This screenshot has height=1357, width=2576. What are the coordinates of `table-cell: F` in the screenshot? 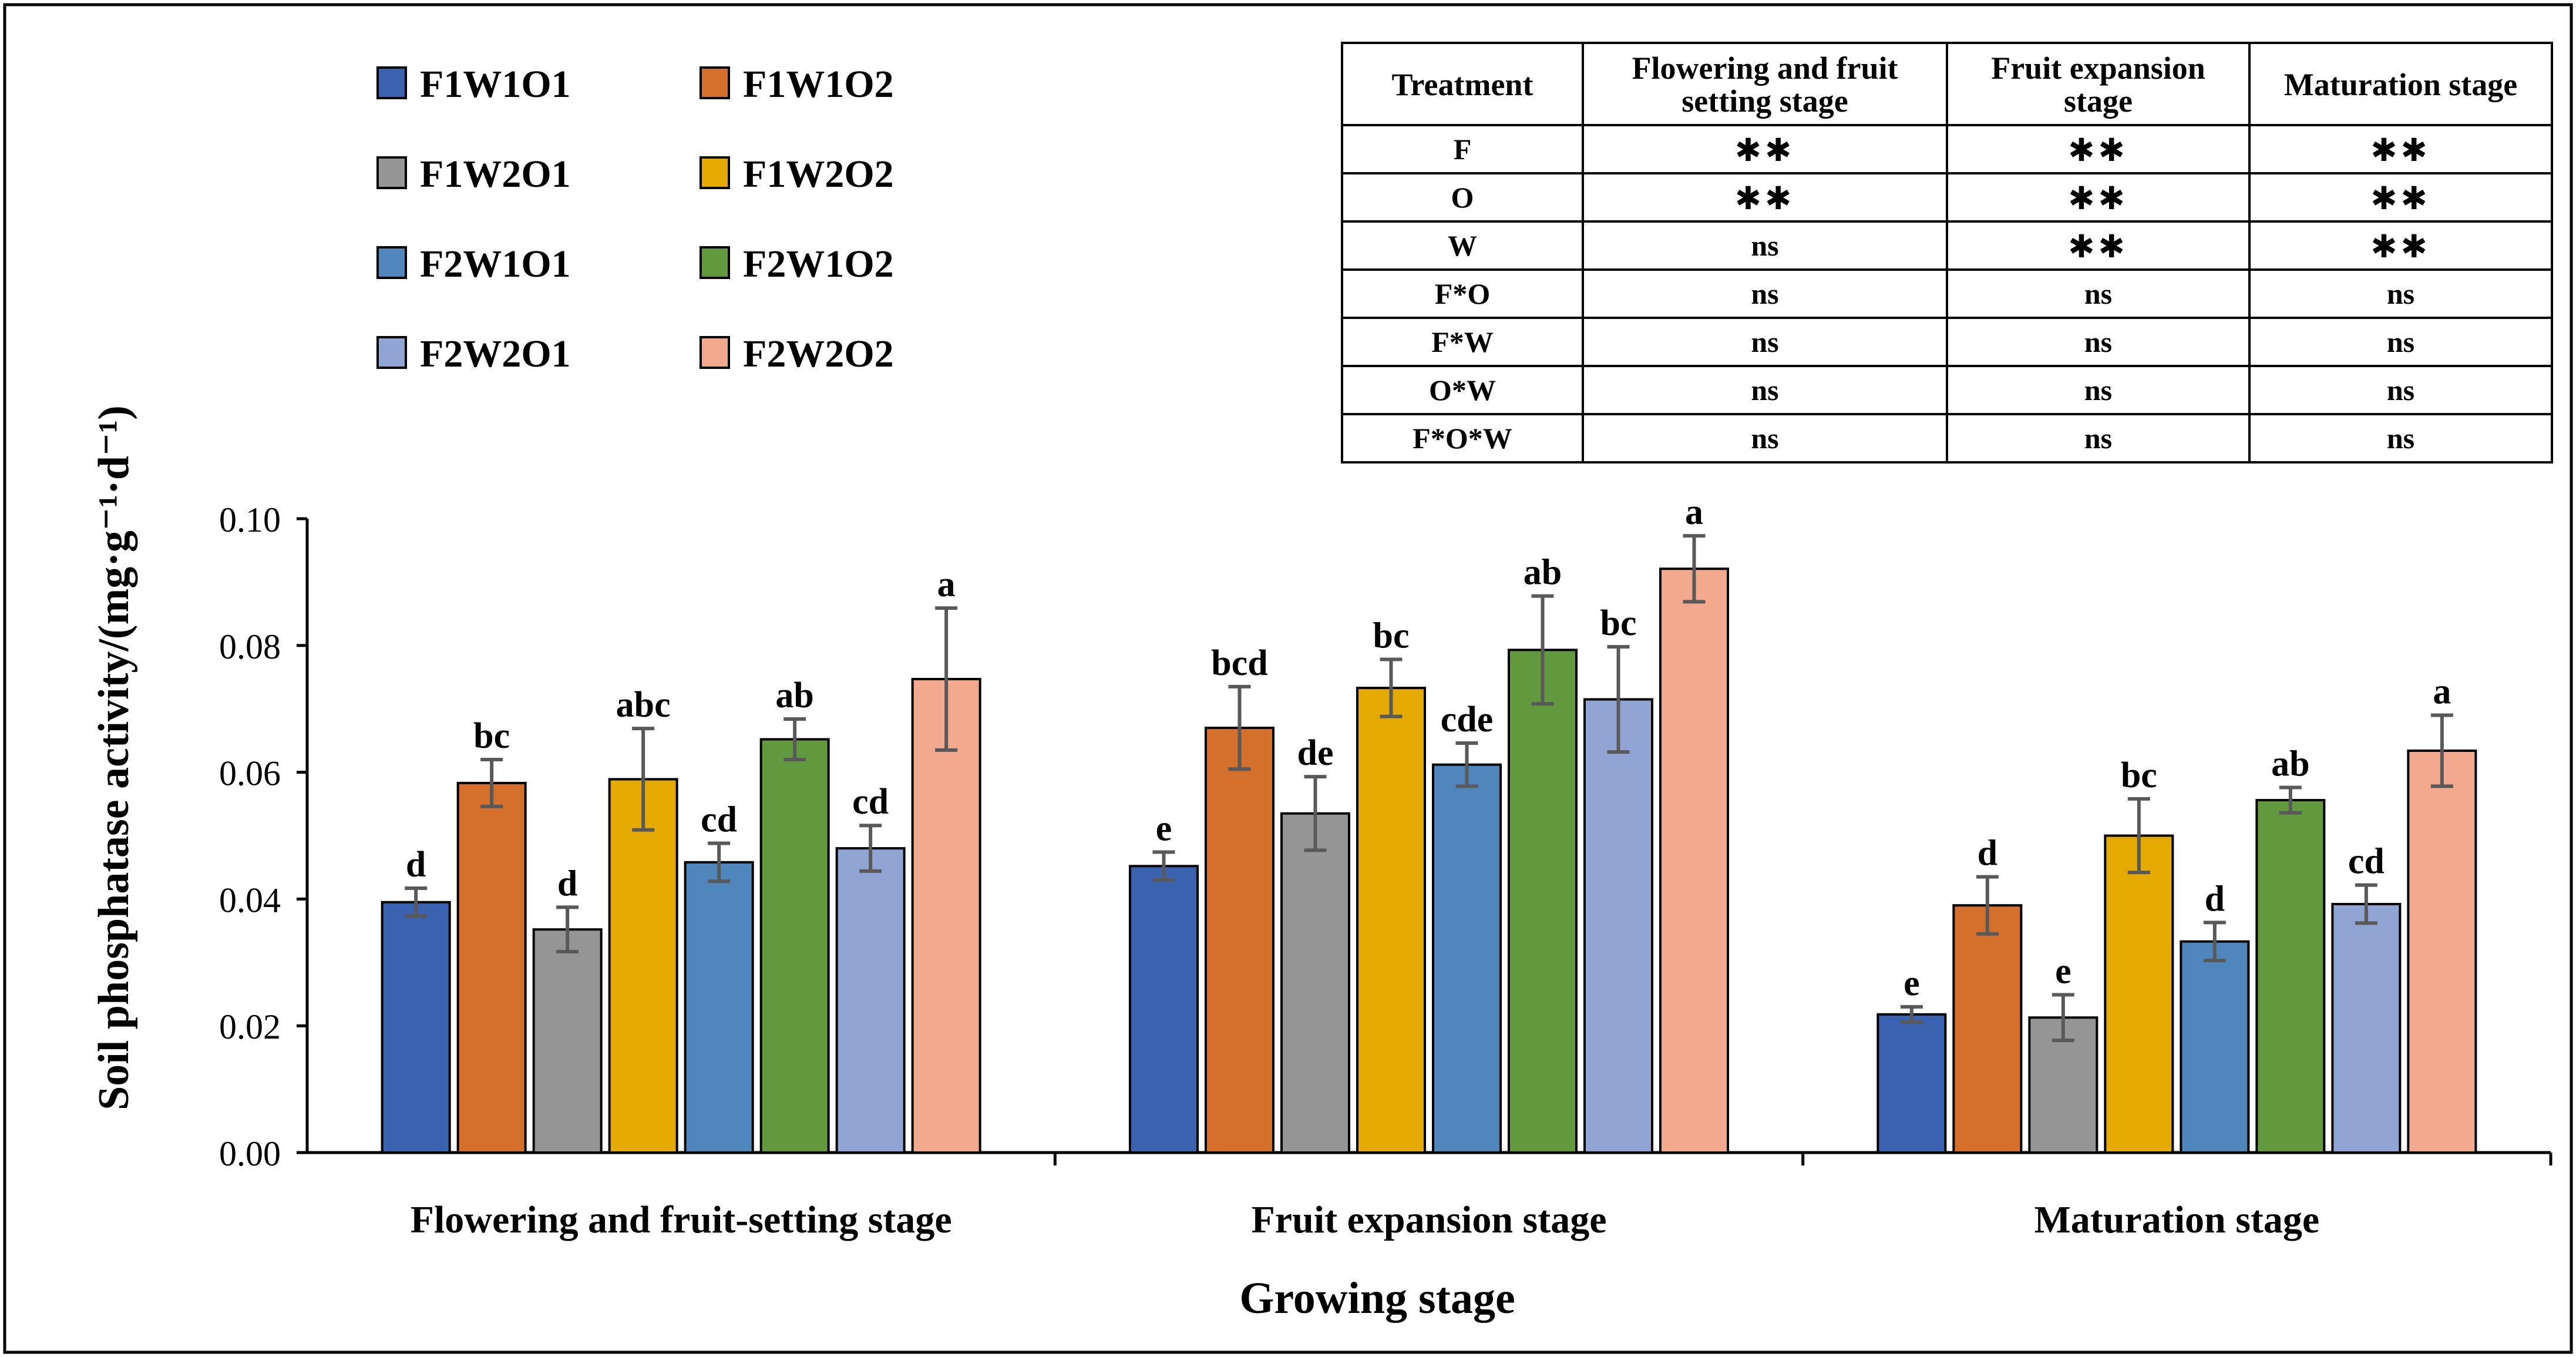 It's located at (1463, 149).